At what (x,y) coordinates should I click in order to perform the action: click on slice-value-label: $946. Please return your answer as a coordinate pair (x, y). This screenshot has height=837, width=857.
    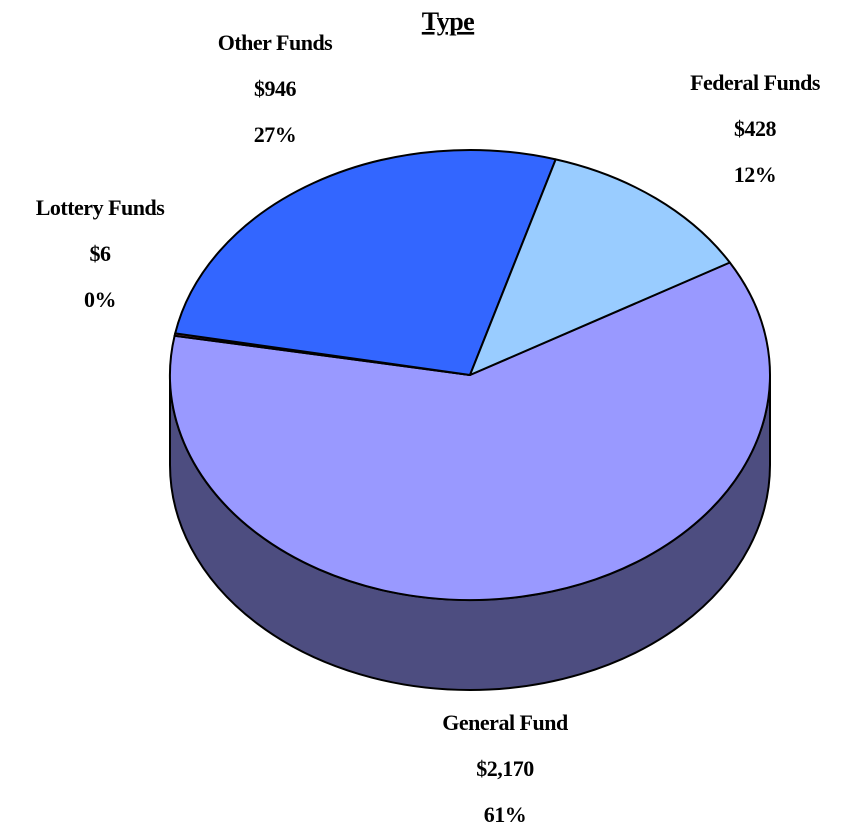
    Looking at the image, I should click on (275, 88).